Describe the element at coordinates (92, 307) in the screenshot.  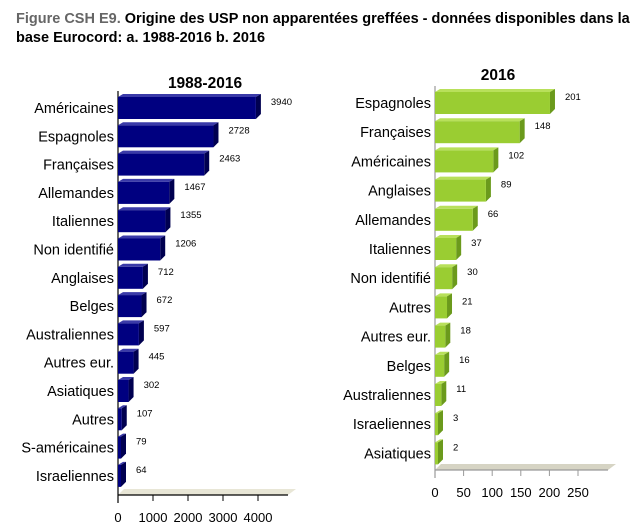
I see `category-label: Belges` at that location.